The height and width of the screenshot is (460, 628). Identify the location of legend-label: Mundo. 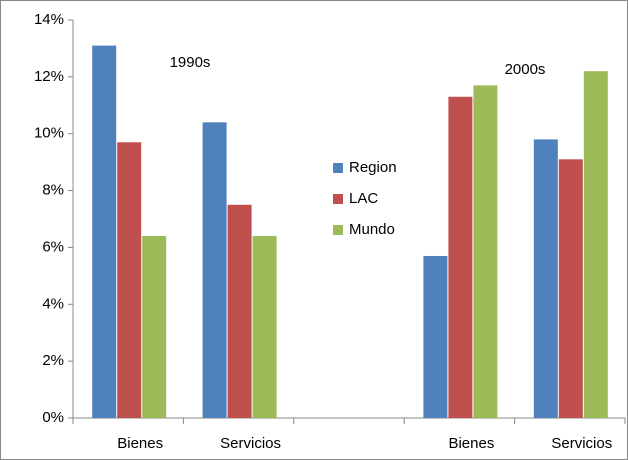
(372, 229).